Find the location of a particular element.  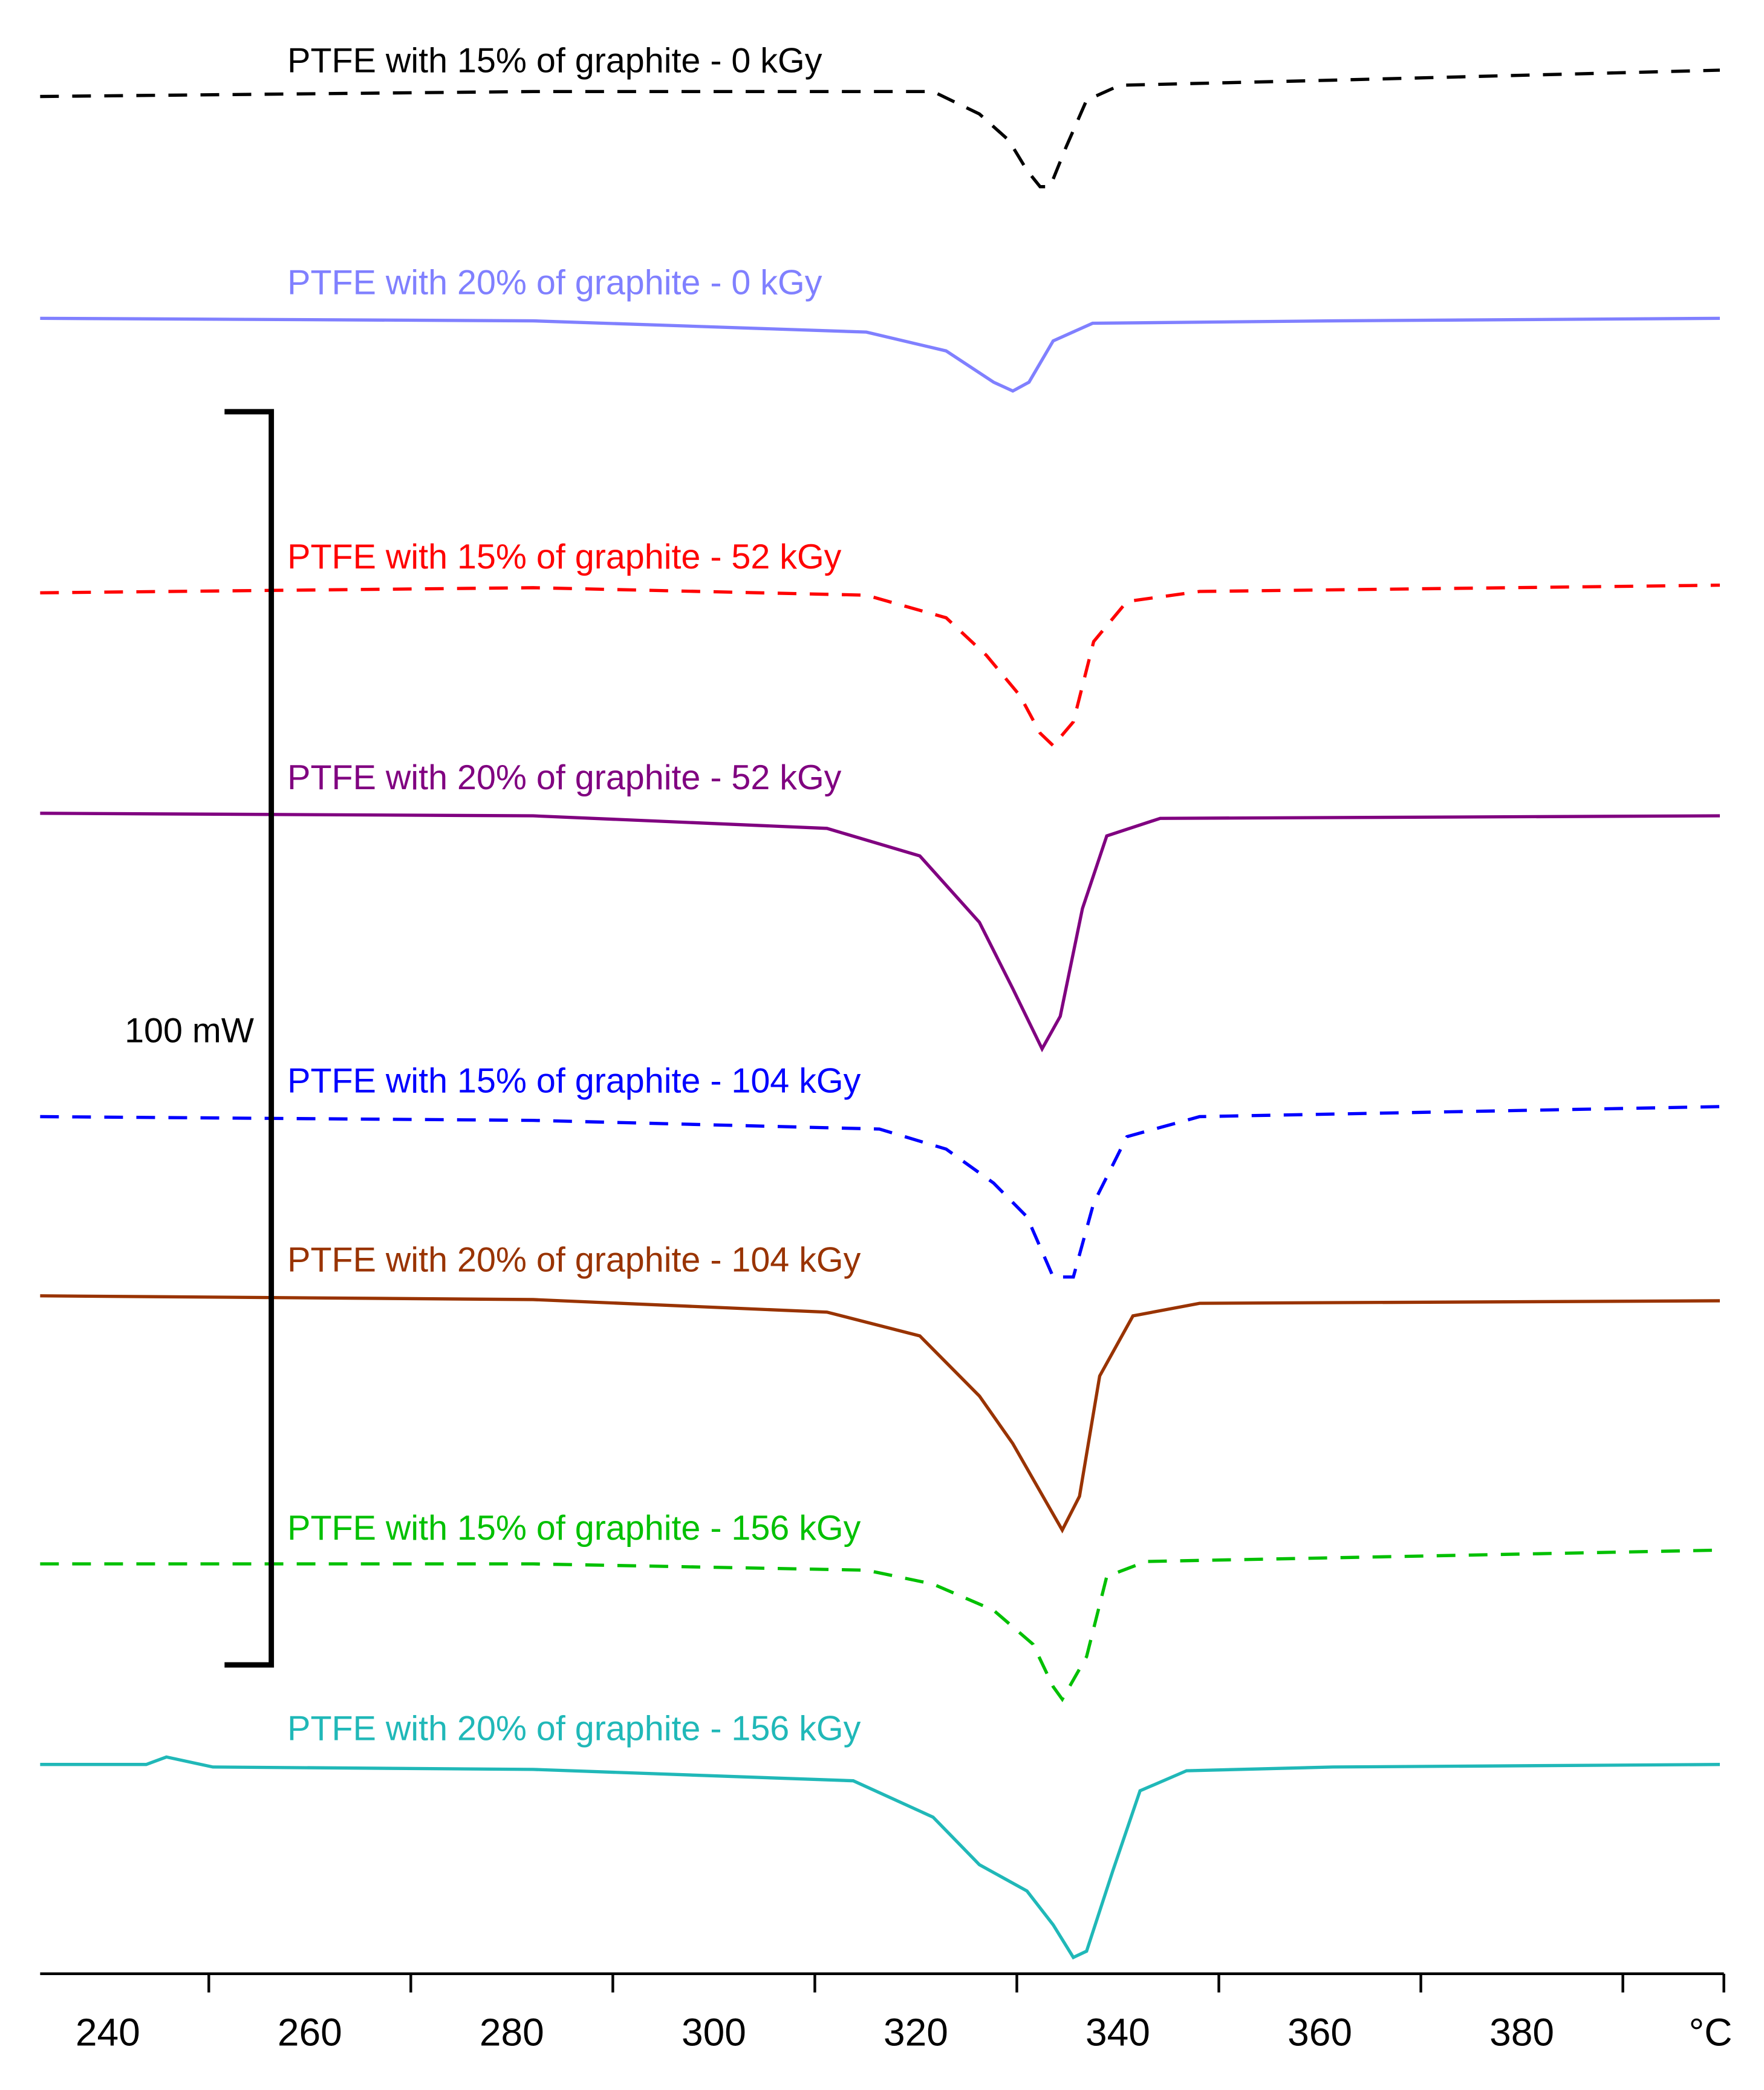

series-label: PTFE with 15% of graphite - 0 kGy is located at coordinates (554, 60).